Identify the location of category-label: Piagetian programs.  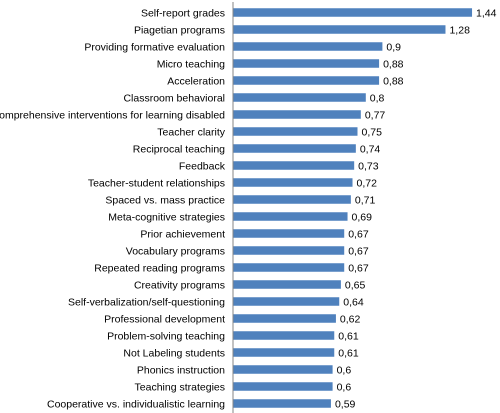
(179, 31).